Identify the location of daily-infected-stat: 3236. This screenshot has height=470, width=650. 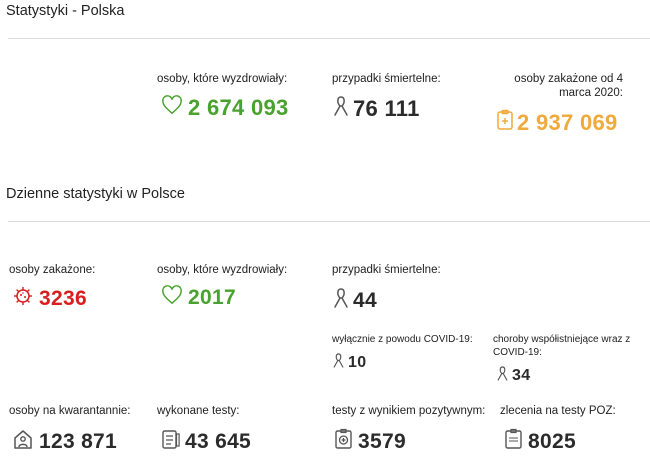
(49, 299).